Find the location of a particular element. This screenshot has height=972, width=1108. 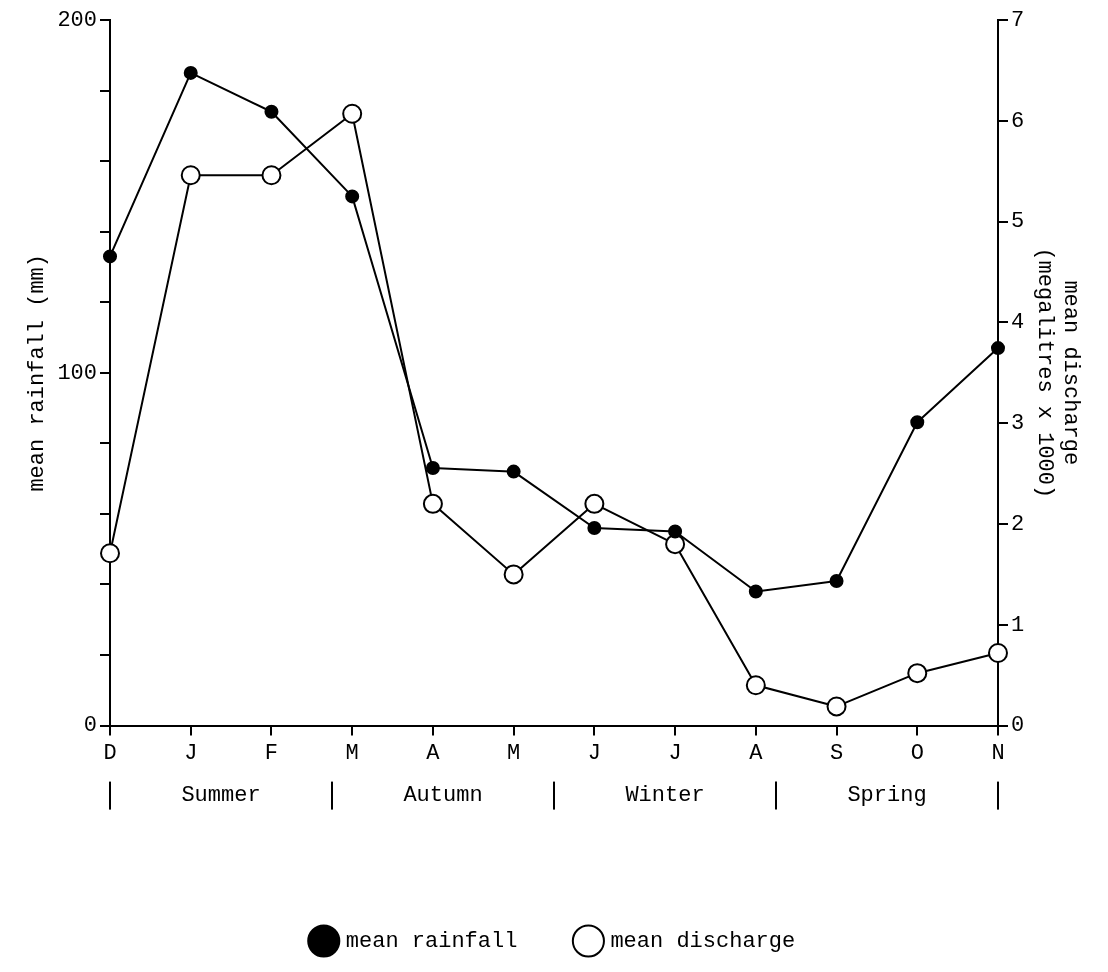

x-tick-label: F is located at coordinates (271, 753).